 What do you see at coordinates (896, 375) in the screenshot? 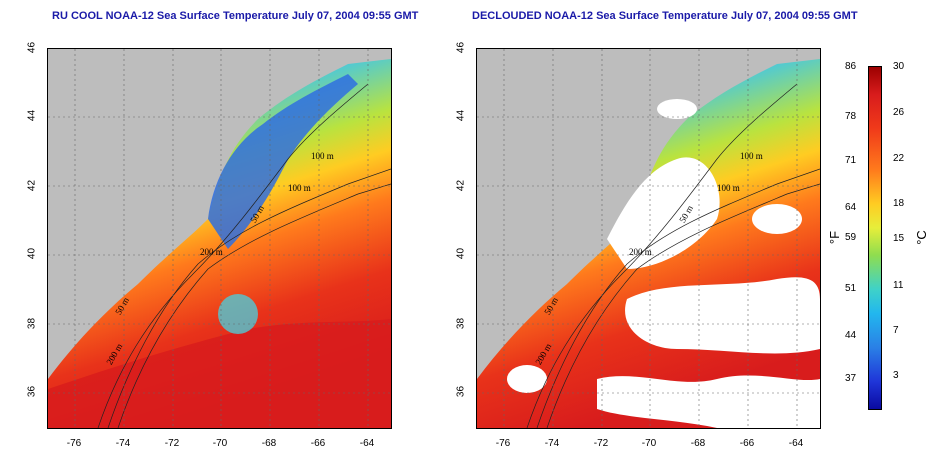
I see `celsius-tick: 3` at bounding box center [896, 375].